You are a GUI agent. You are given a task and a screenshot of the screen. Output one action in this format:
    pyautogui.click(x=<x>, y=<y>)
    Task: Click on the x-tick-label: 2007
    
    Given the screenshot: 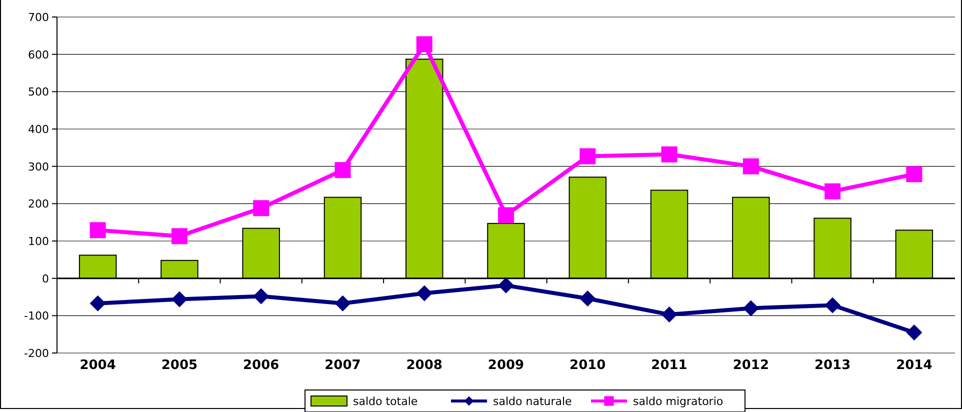 What is the action you would take?
    pyautogui.click(x=342, y=365)
    